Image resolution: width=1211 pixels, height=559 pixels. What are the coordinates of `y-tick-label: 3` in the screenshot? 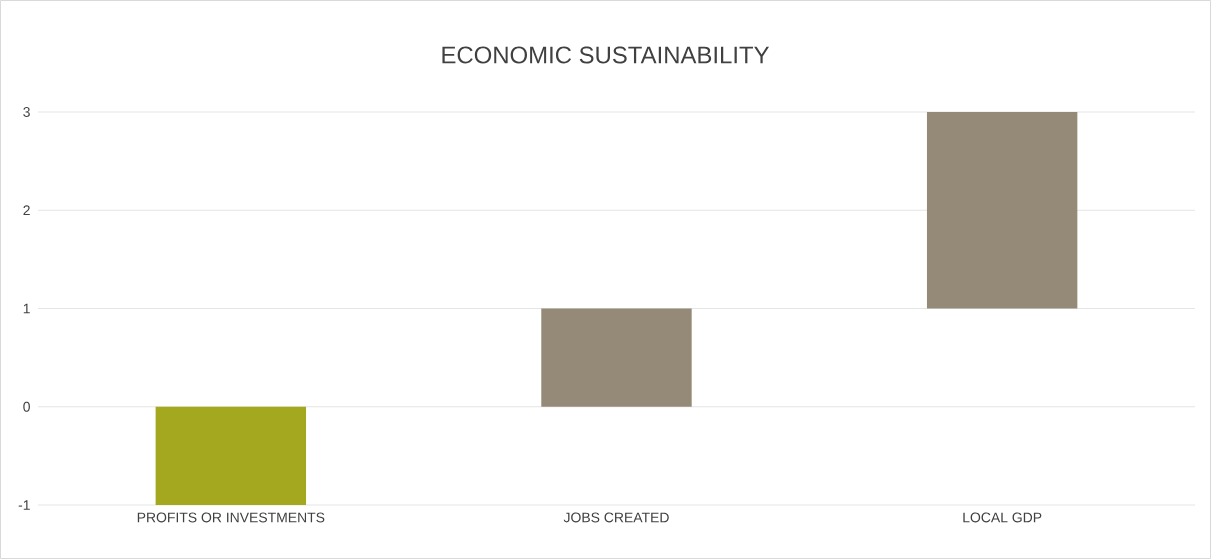 It's located at (26, 112).